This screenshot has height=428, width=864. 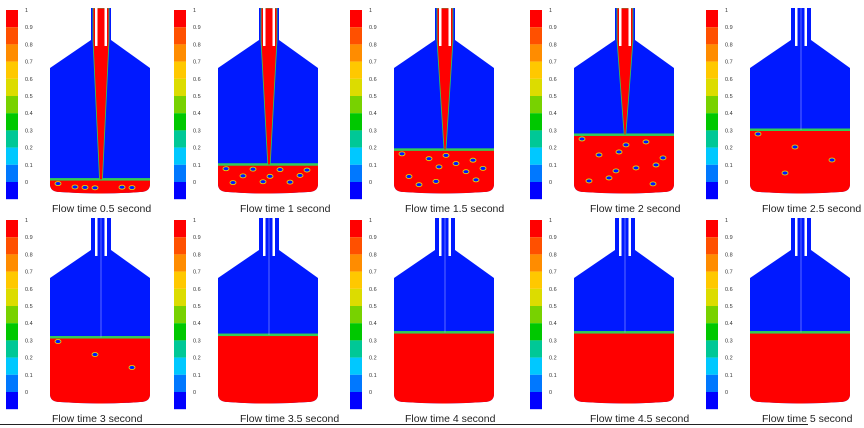 I want to click on legend-tick-label: 0.9, so click(x=197, y=238).